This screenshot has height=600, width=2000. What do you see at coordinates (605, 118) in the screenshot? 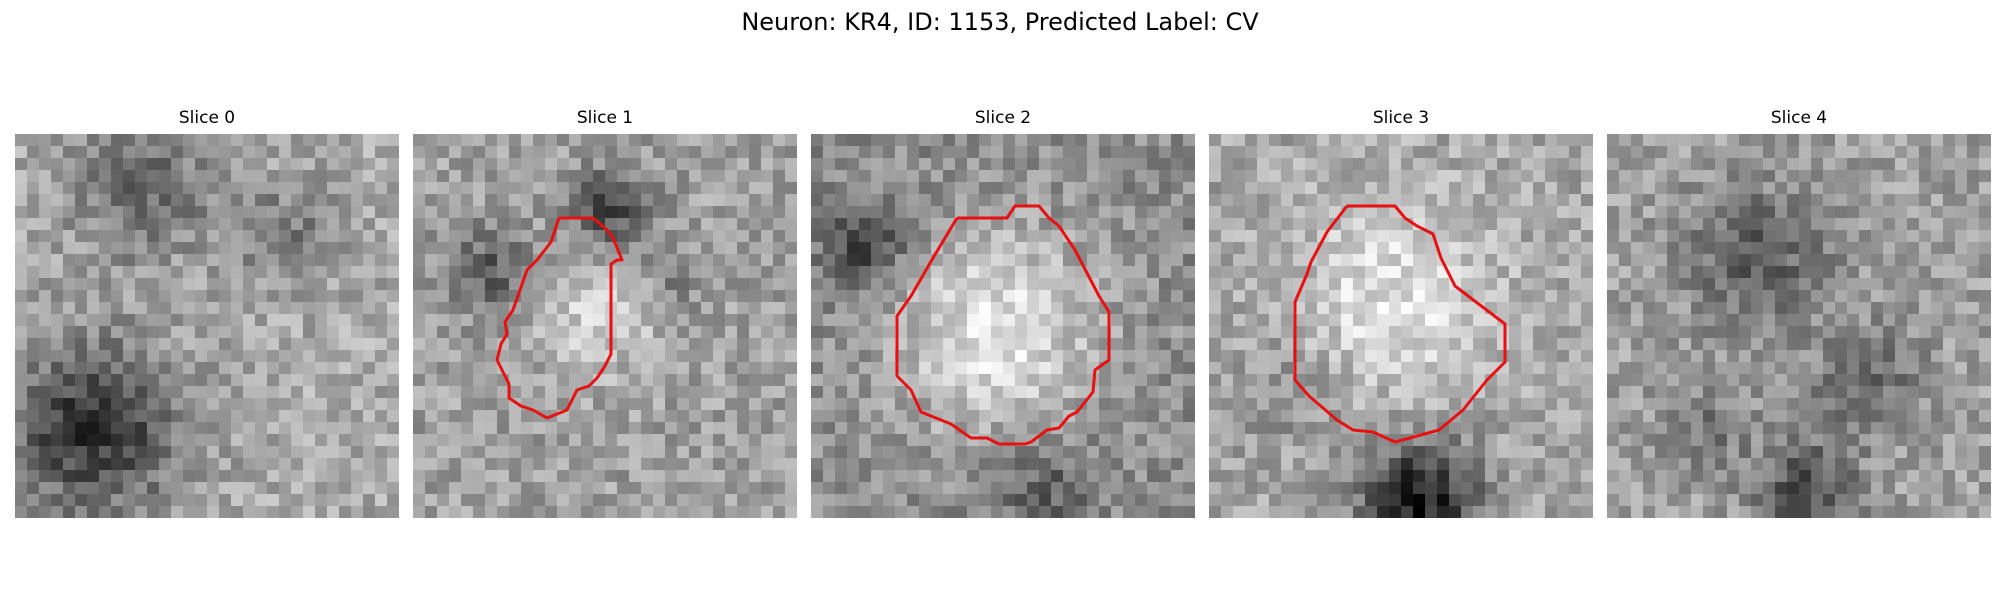
I see `slice-title: Slice 1` at bounding box center [605, 118].